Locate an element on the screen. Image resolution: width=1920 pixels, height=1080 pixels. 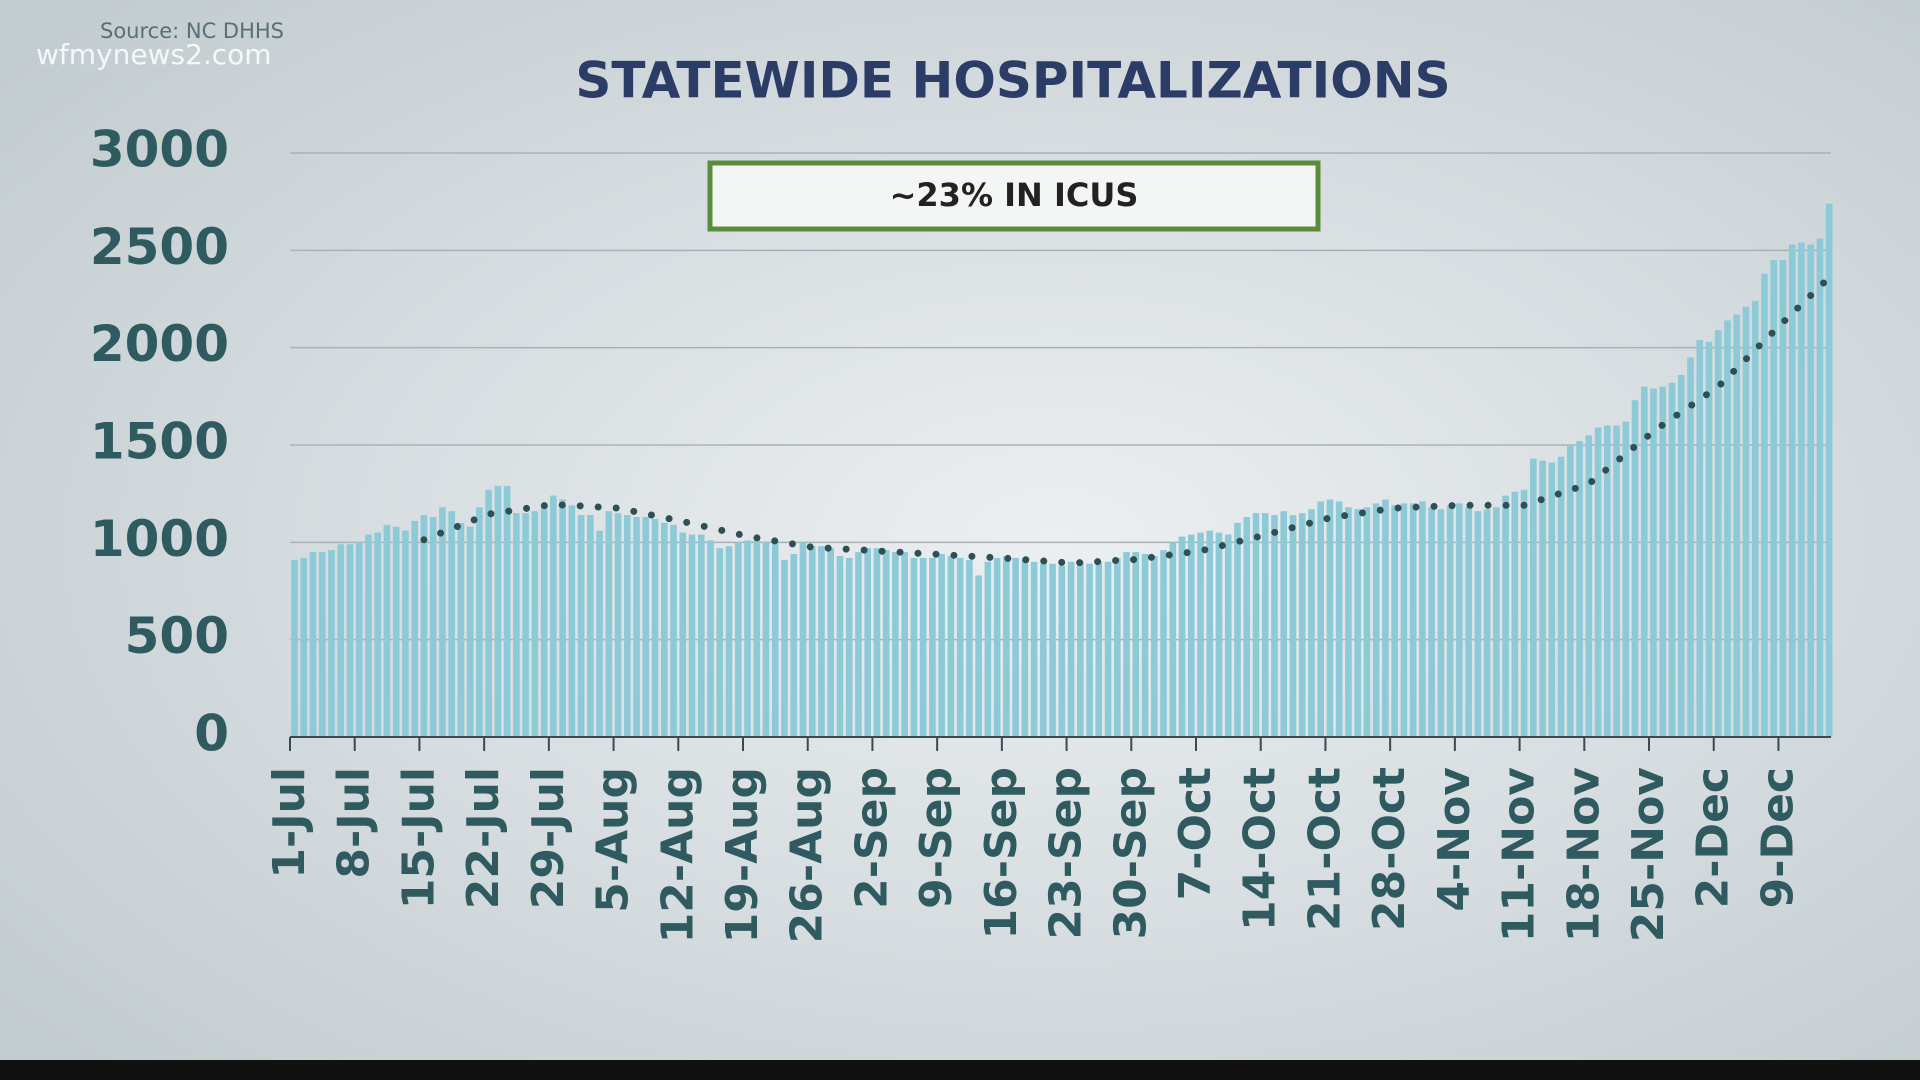
x-tick-label: 23-Sep is located at coordinates (1066, 853).